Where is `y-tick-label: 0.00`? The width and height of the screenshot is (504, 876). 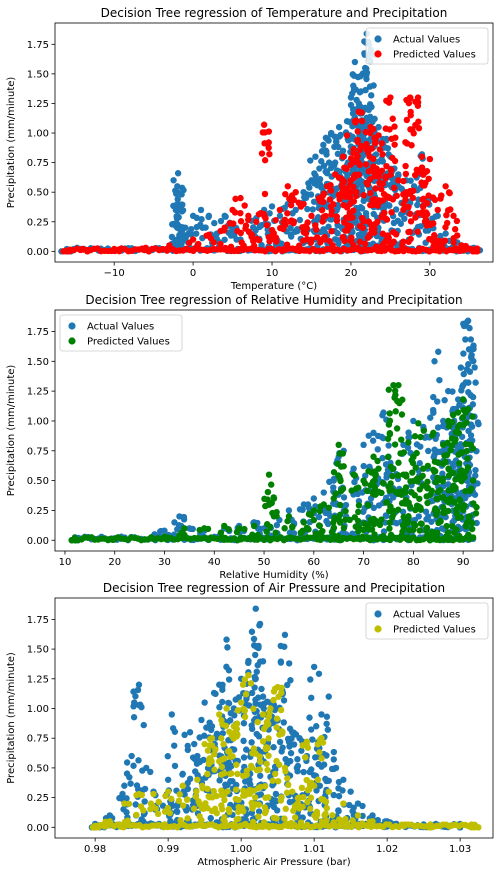
y-tick-label: 0.00 is located at coordinates (38, 828).